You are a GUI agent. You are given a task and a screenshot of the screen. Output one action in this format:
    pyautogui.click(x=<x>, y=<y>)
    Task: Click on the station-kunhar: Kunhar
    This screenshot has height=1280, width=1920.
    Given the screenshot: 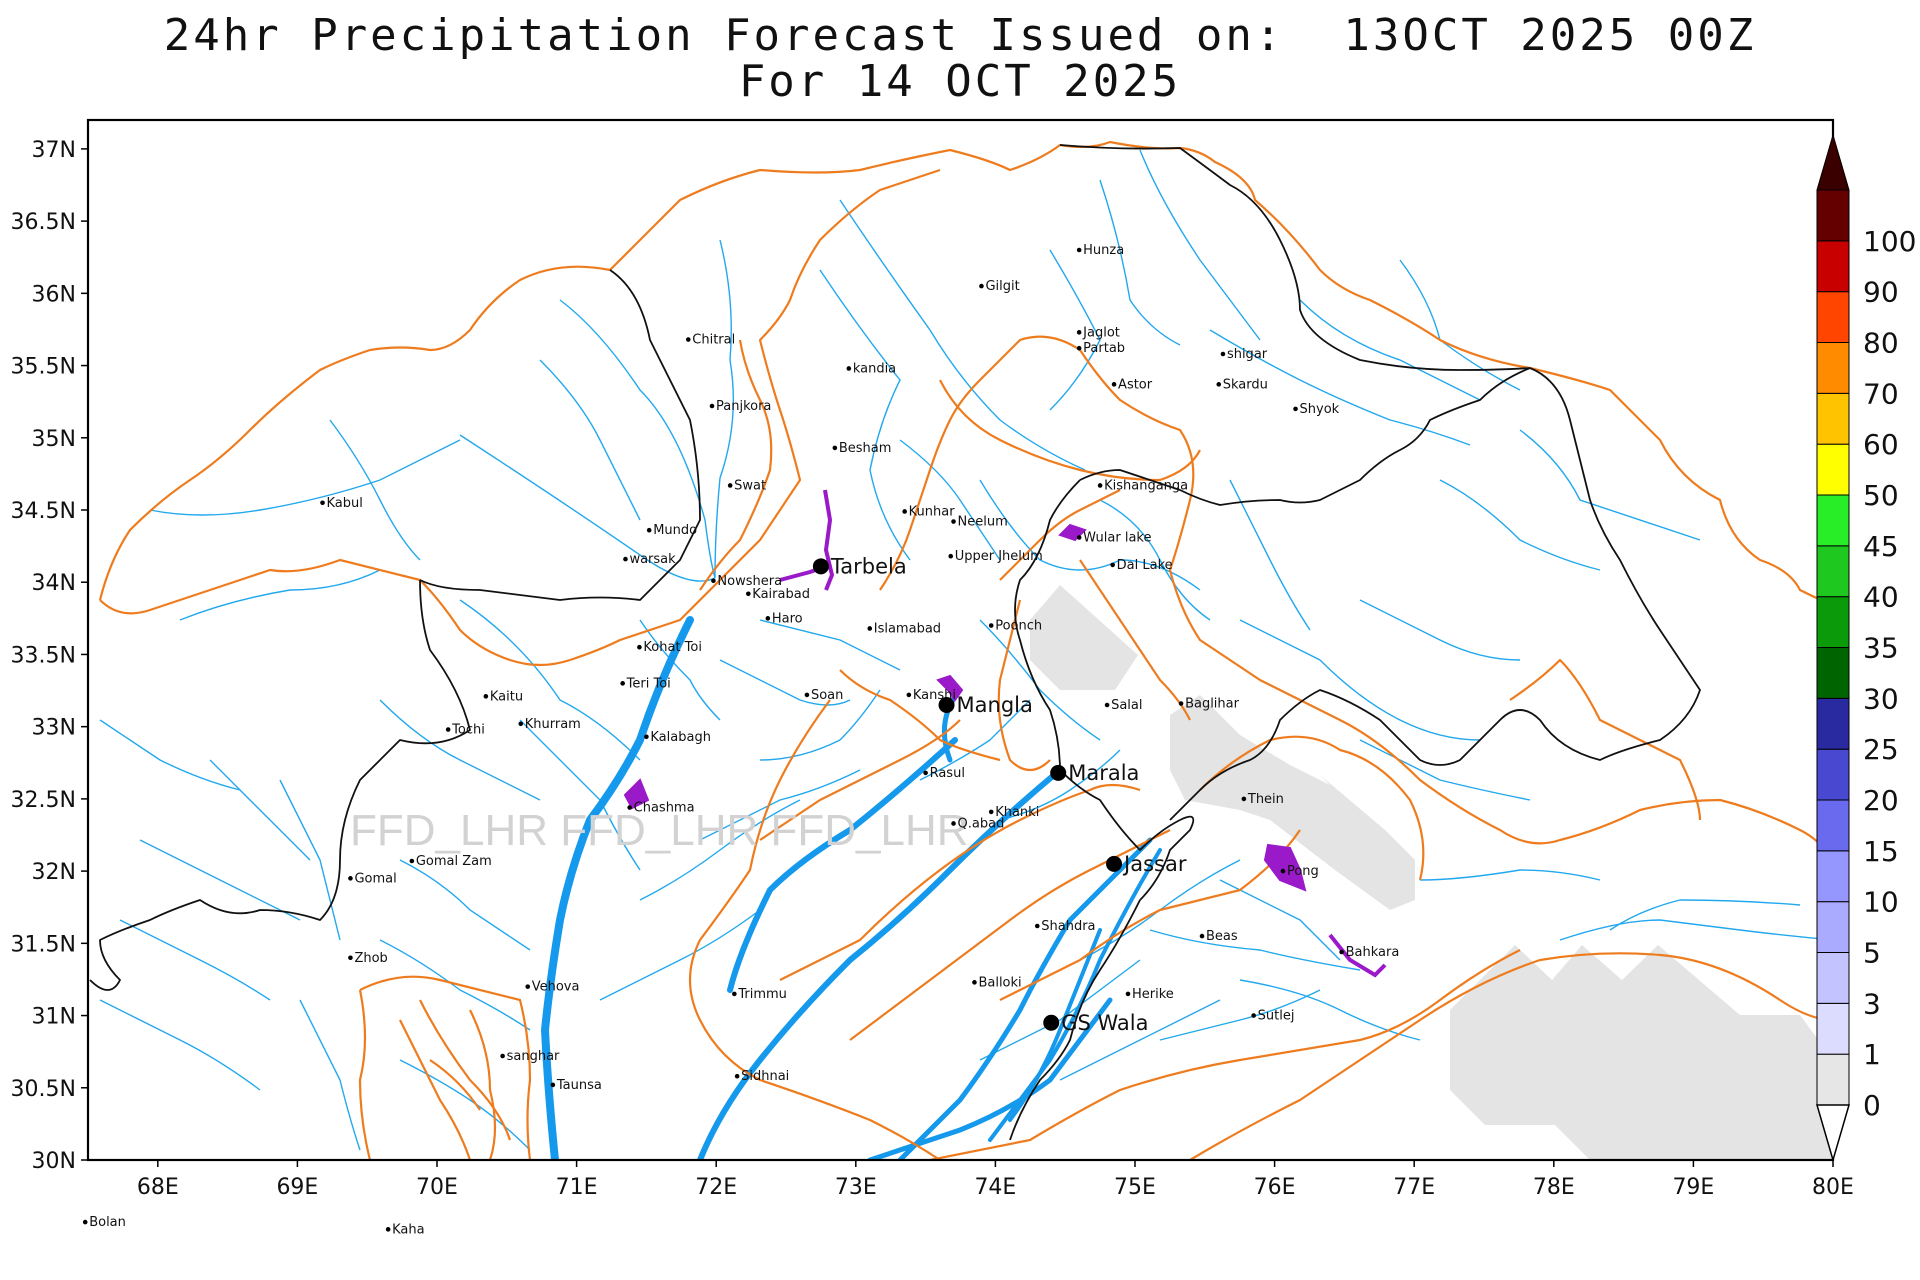 What is the action you would take?
    pyautogui.click(x=928, y=511)
    